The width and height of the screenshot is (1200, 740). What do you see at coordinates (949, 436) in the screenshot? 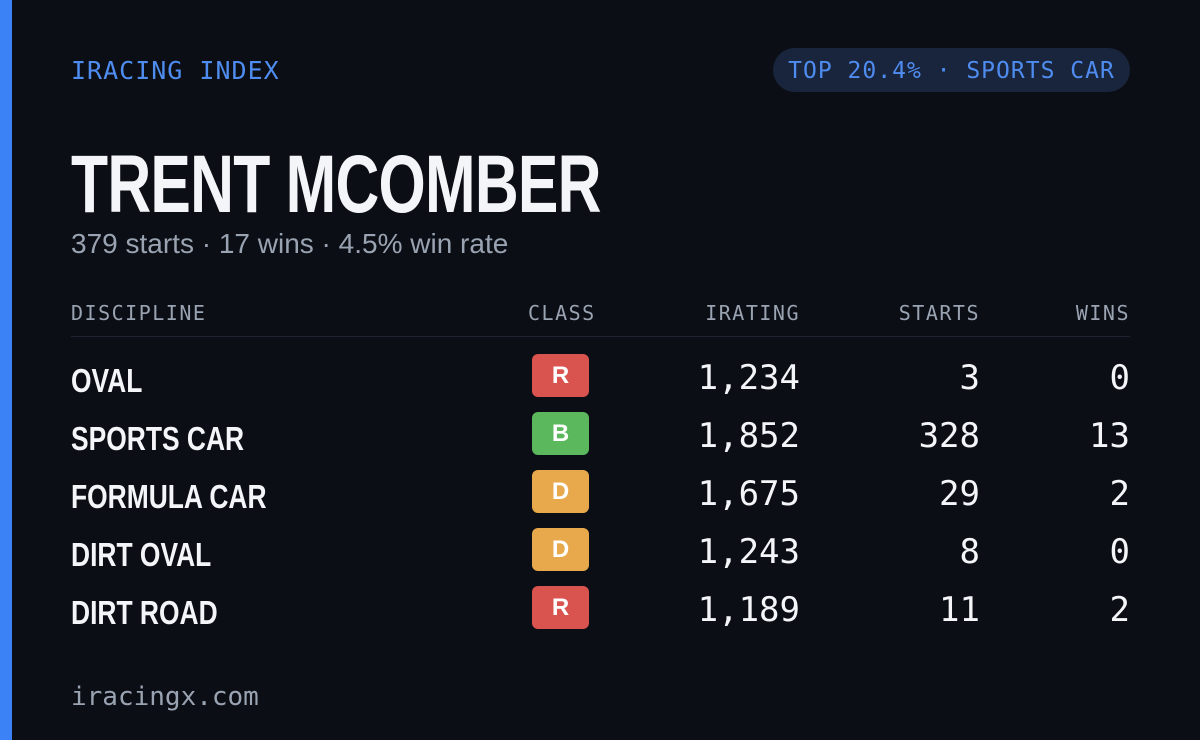
I see `starts: 328` at bounding box center [949, 436].